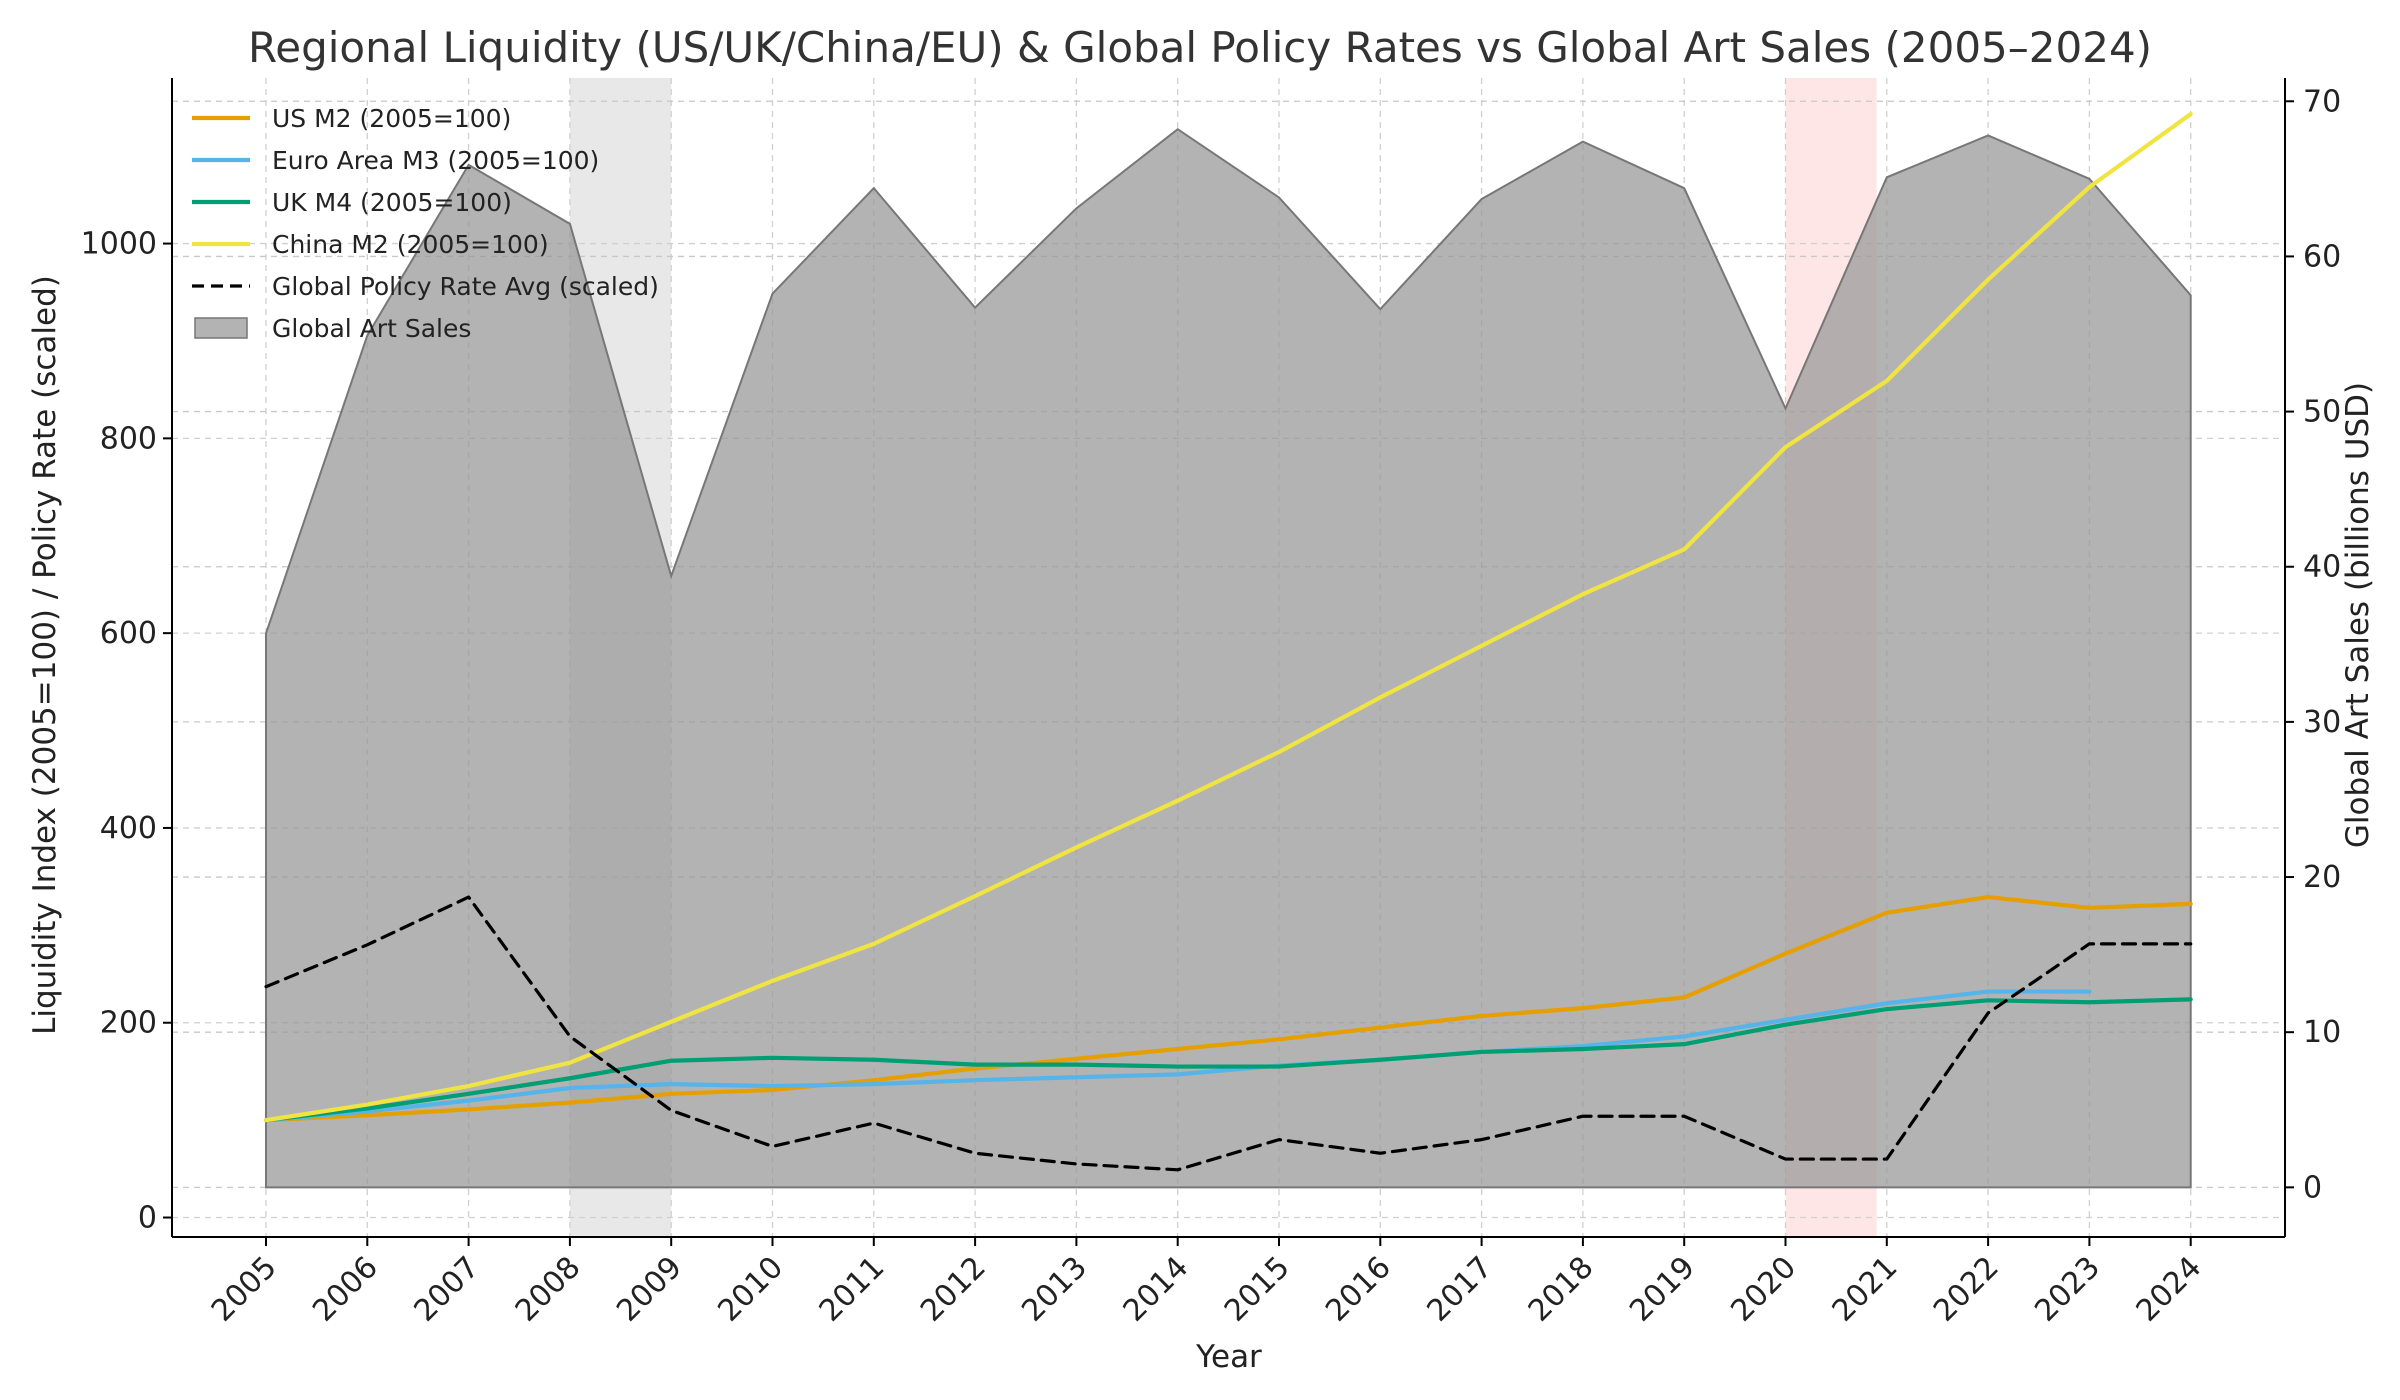 This screenshot has height=1400, width=2400. Describe the element at coordinates (435, 160) in the screenshot. I see `legend-label-1: Euro Area M3 (2005=100)` at that location.